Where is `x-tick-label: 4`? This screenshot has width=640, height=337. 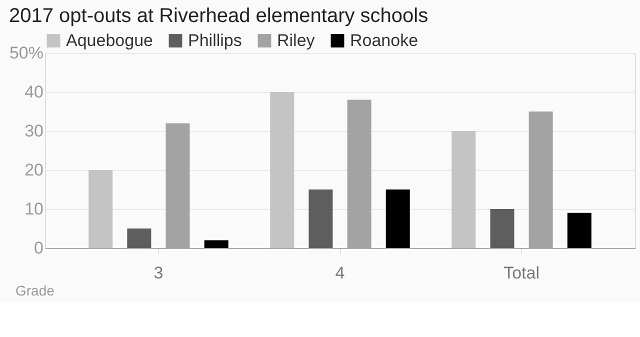 x-tick-label: 4 is located at coordinates (340, 273).